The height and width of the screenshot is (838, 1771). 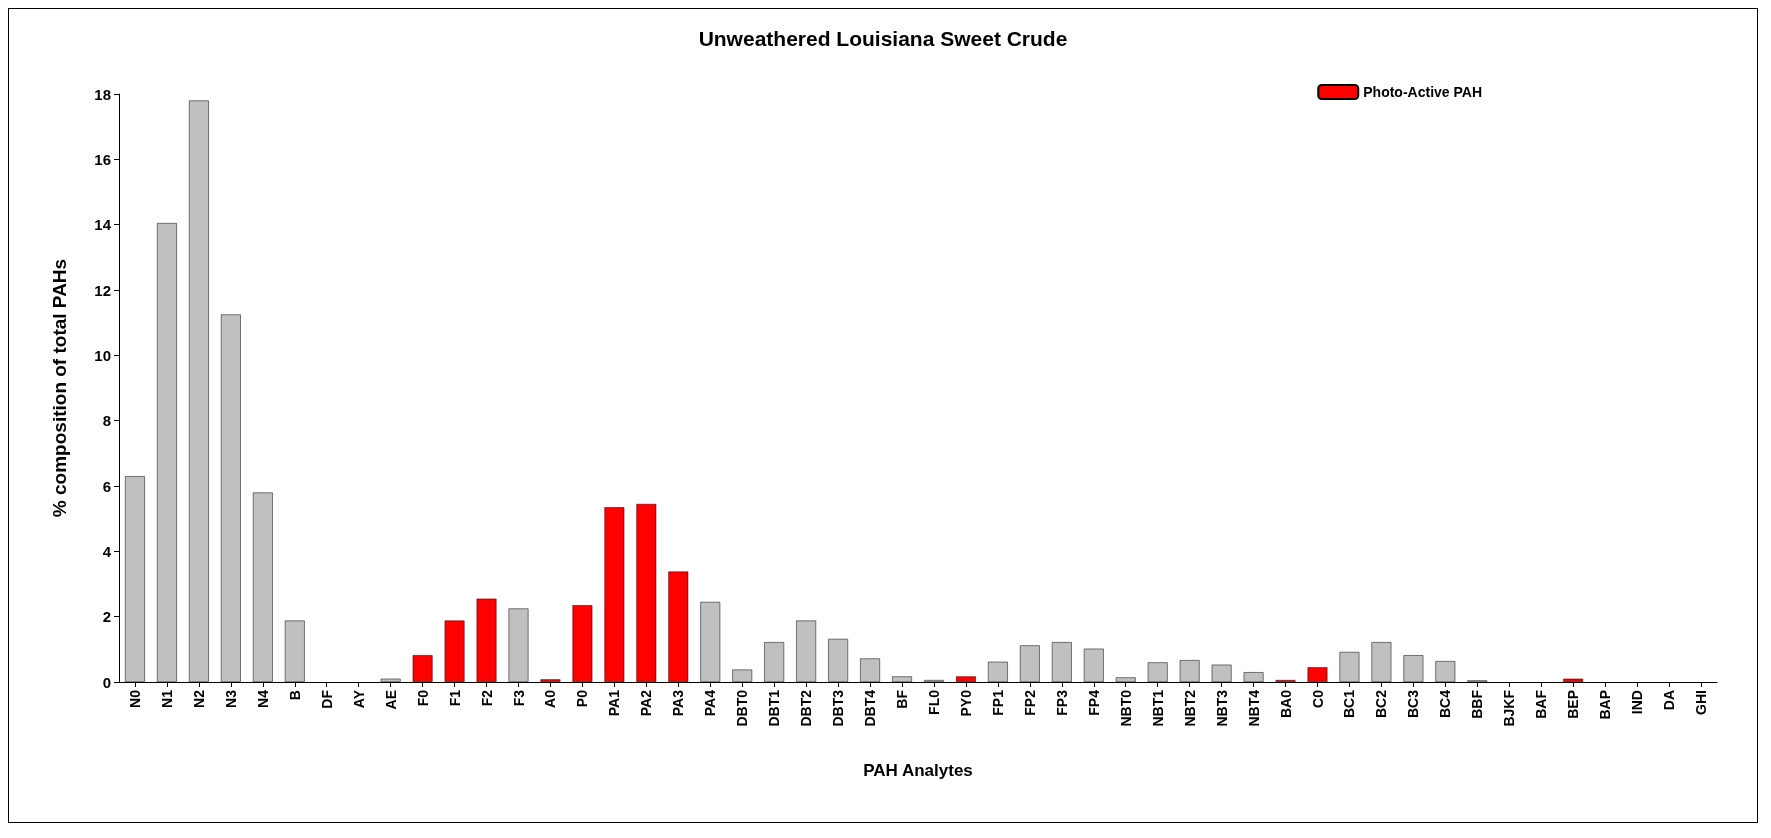 What do you see at coordinates (1637, 702) in the screenshot?
I see `x-tick-label: IND` at bounding box center [1637, 702].